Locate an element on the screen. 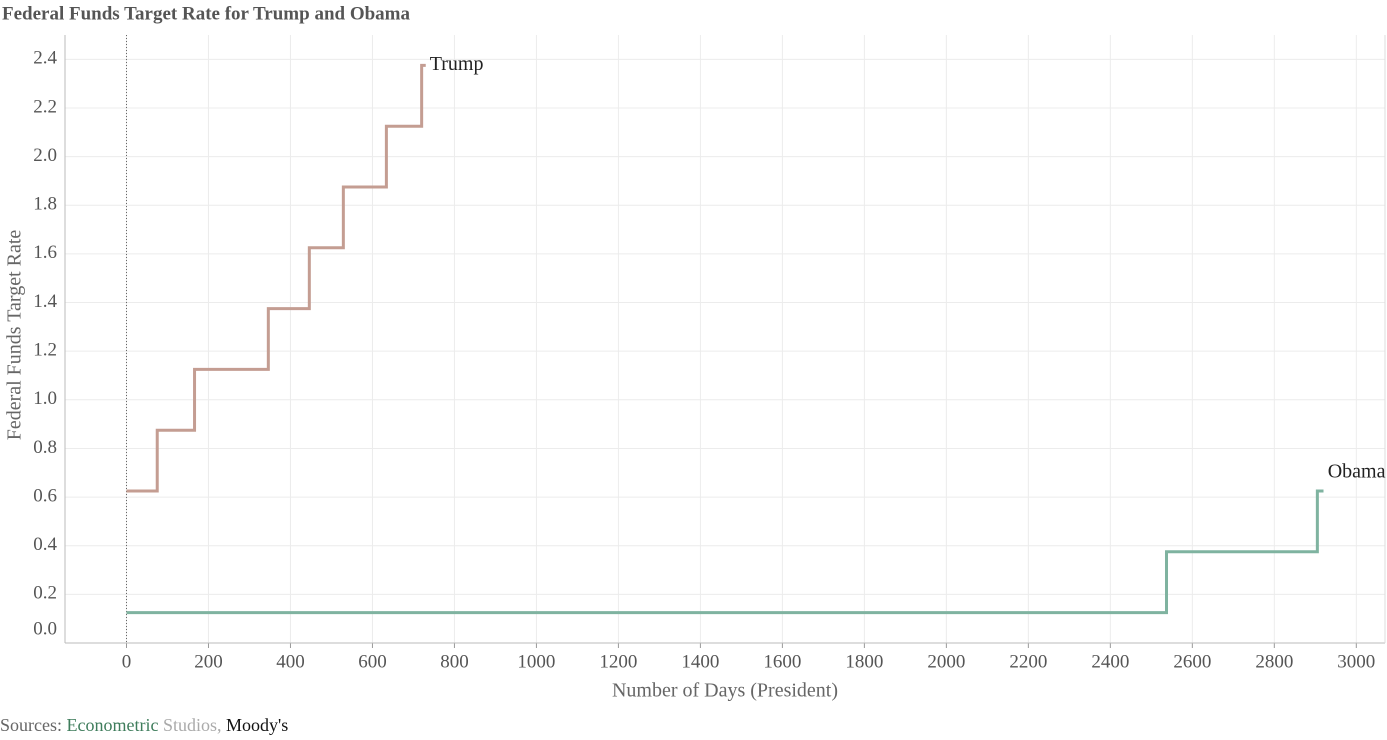 Image resolution: width=1387 pixels, height=740 pixels. series-label: Obama is located at coordinates (1357, 472).